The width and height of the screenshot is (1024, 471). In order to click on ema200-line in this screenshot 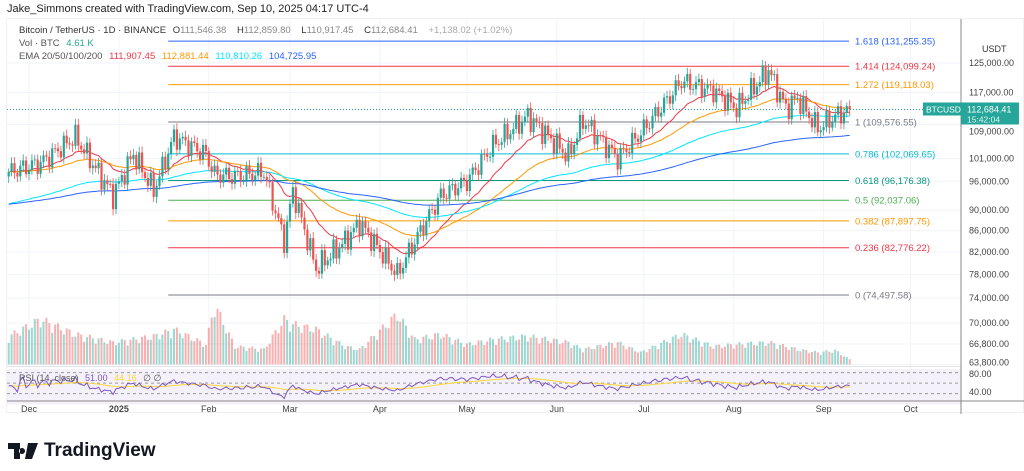, I will do `click(429, 170)`.